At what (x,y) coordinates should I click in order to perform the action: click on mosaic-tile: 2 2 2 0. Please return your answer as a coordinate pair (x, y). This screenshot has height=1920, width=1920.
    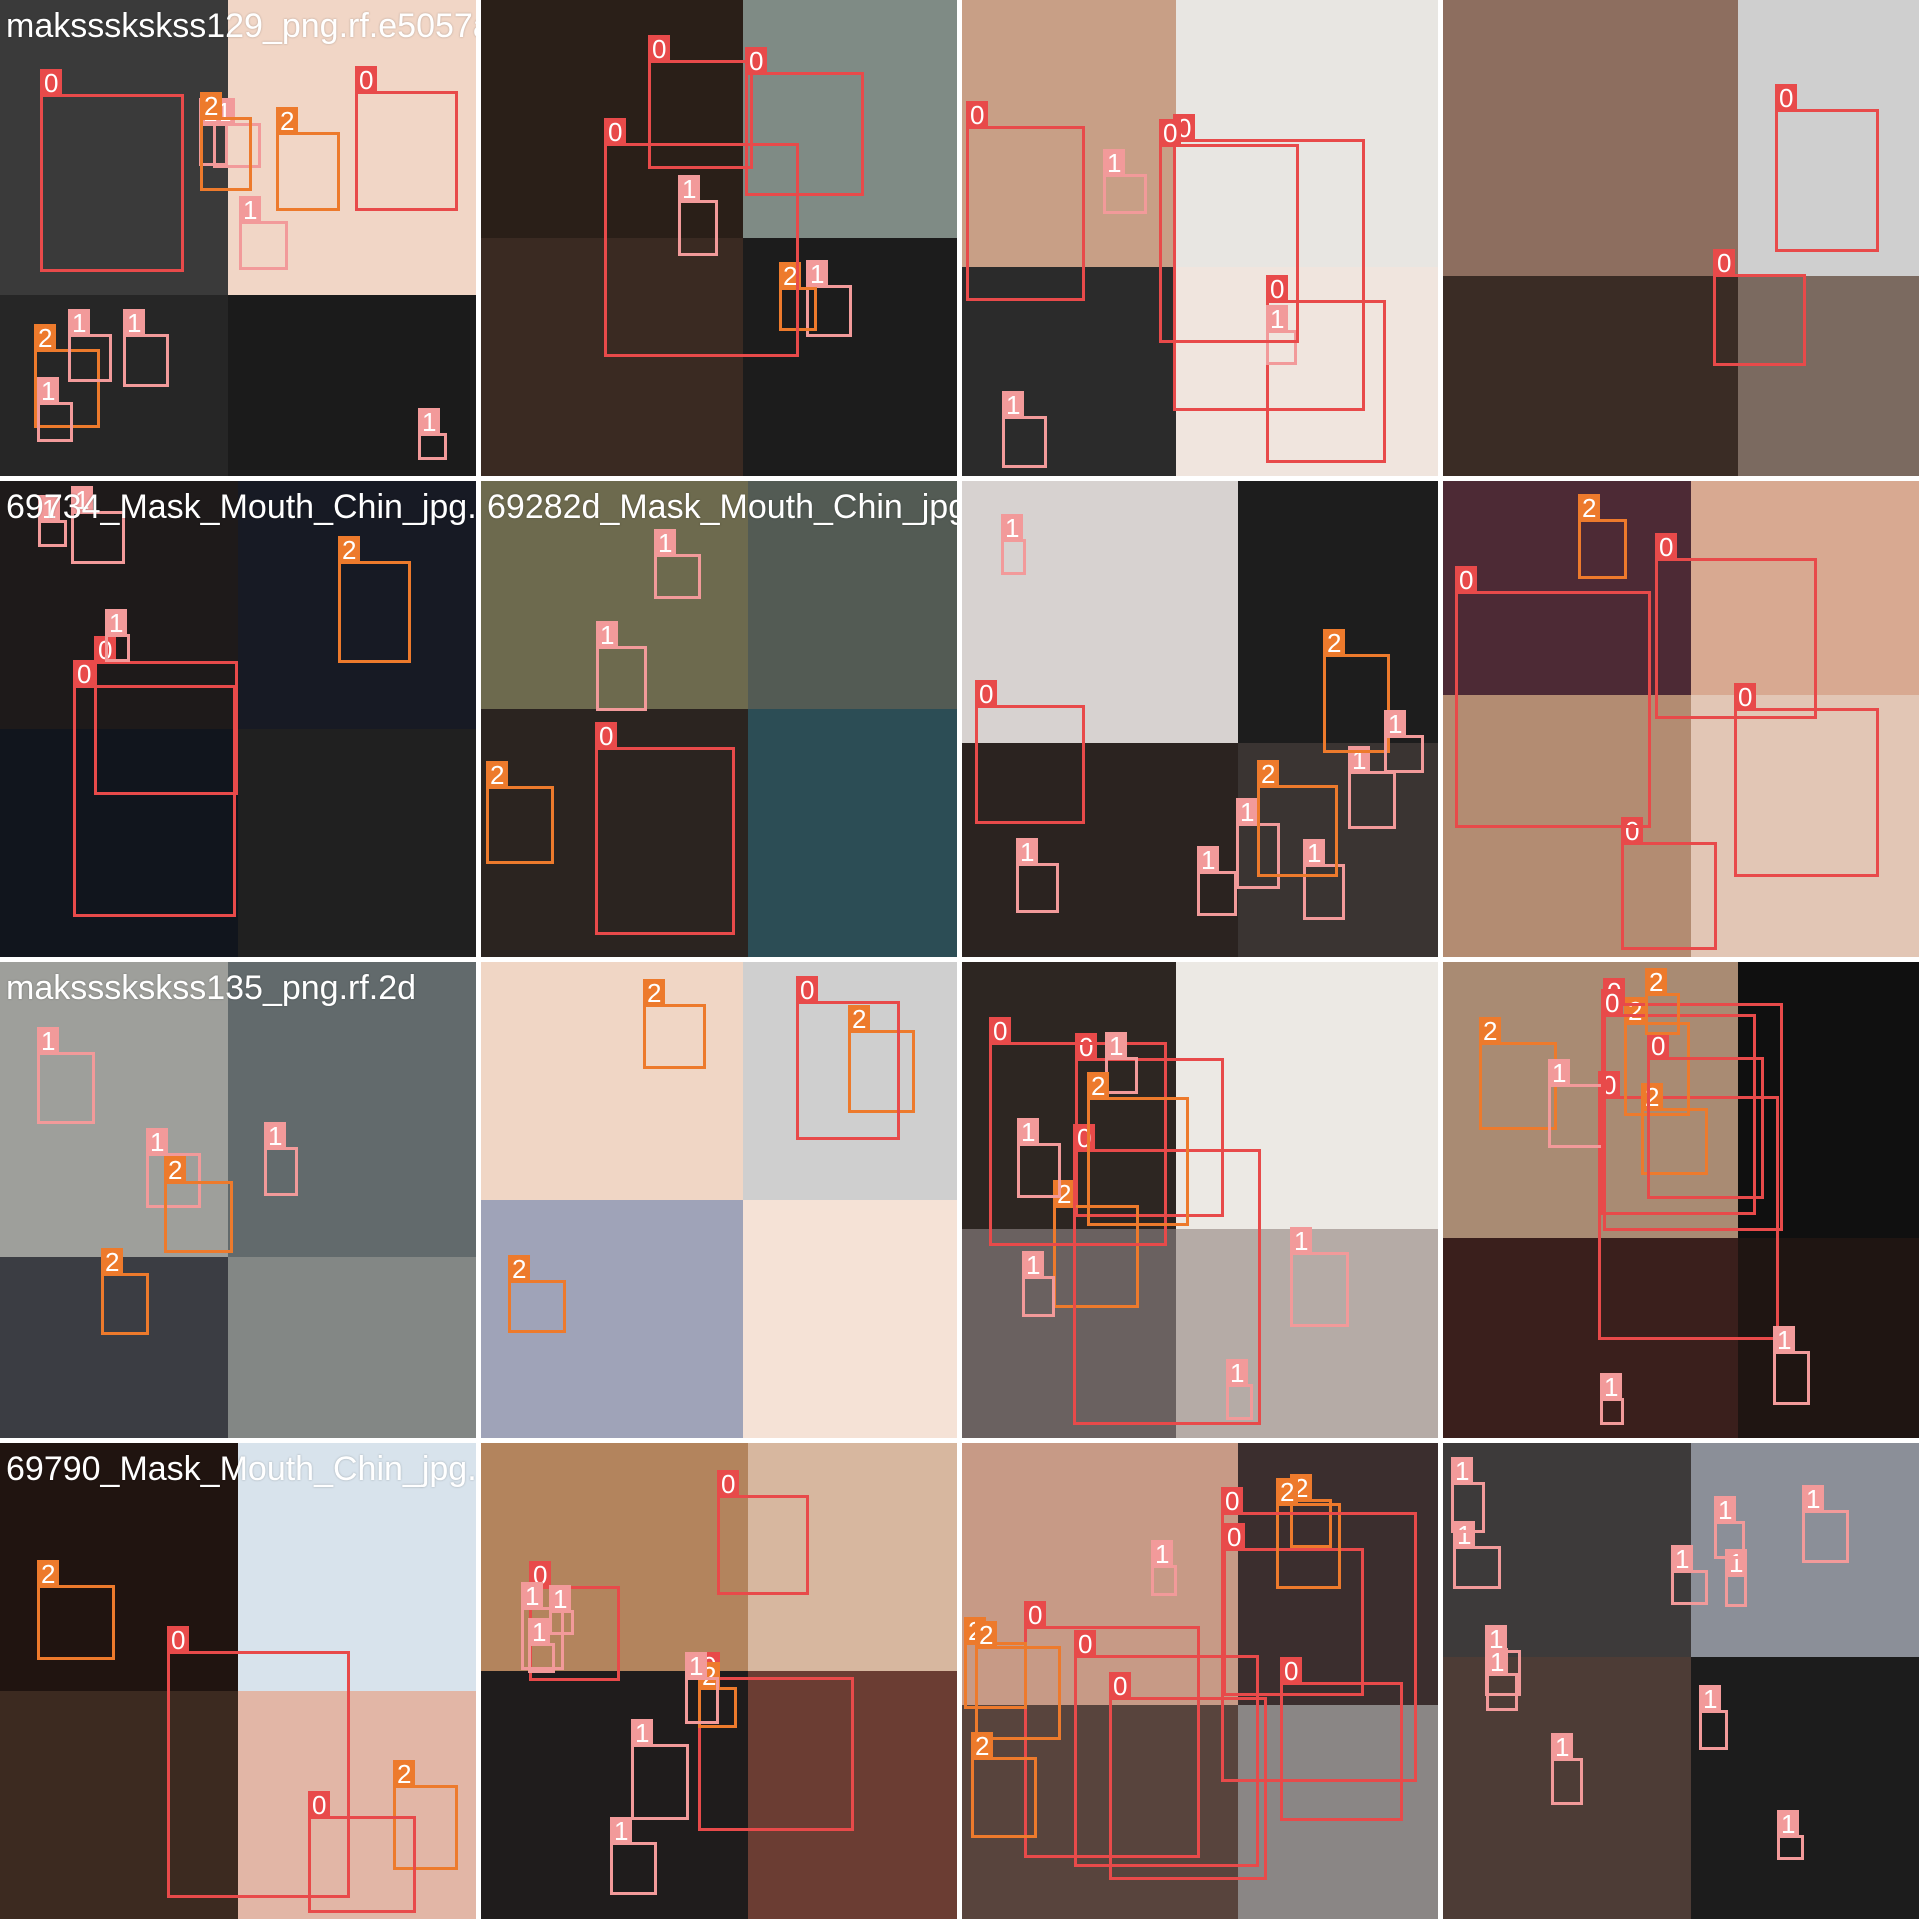
    Looking at the image, I should click on (719, 1200).